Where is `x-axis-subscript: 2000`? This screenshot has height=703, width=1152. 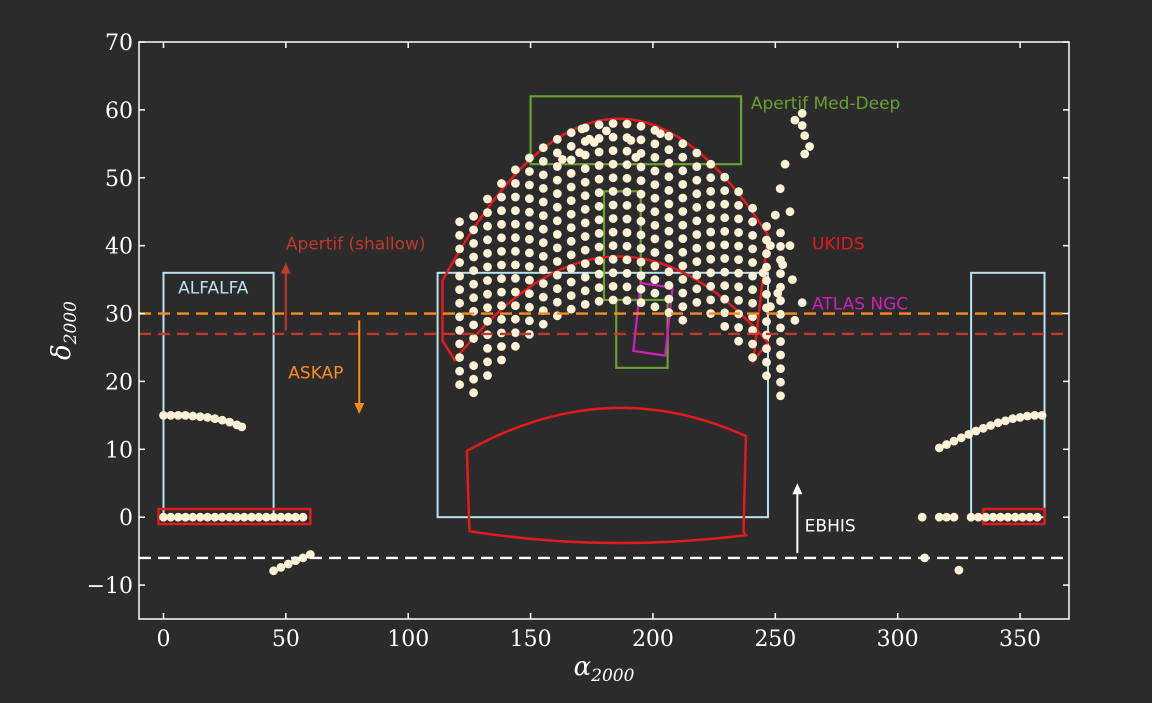
x-axis-subscript: 2000 is located at coordinates (612, 676).